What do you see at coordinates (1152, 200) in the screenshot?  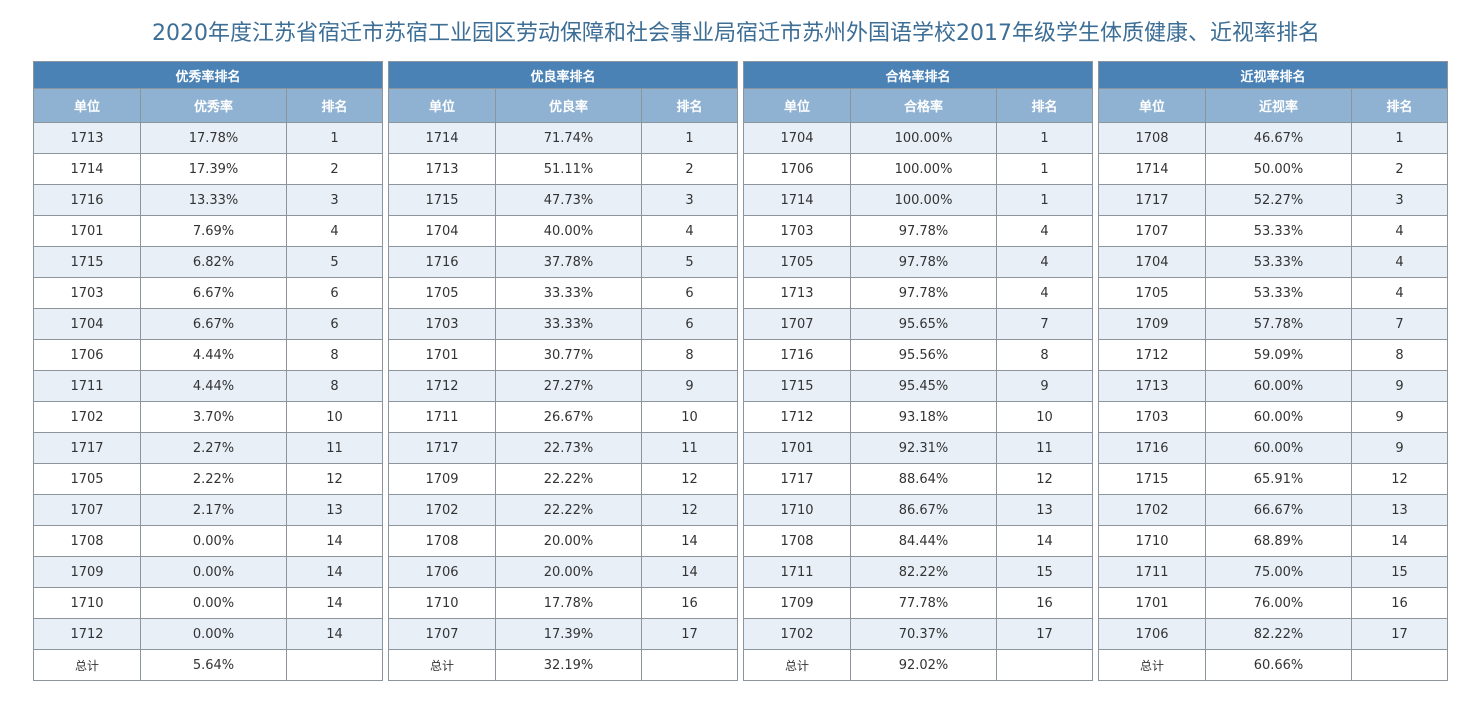 I see `unit-cell: 1717` at bounding box center [1152, 200].